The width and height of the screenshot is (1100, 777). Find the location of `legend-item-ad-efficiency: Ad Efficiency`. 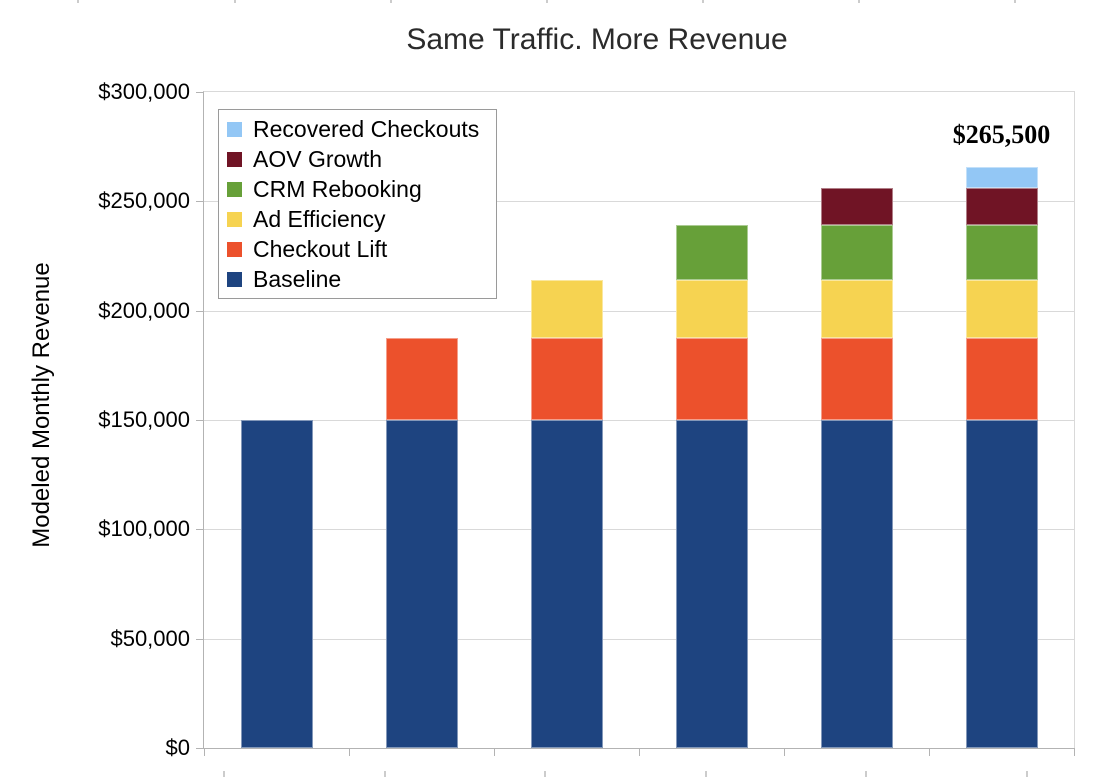

legend-item-ad-efficiency: Ad Efficiency is located at coordinates (357, 219).